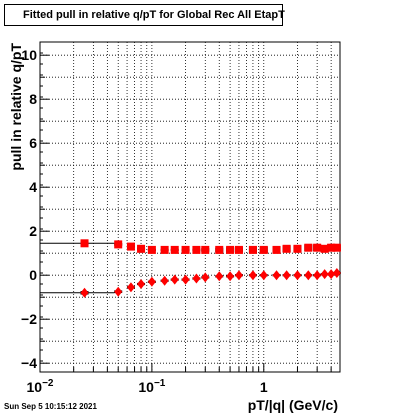  Describe the element at coordinates (151, 386) in the screenshot. I see `x-tick-label: 10⁻¹` at that location.